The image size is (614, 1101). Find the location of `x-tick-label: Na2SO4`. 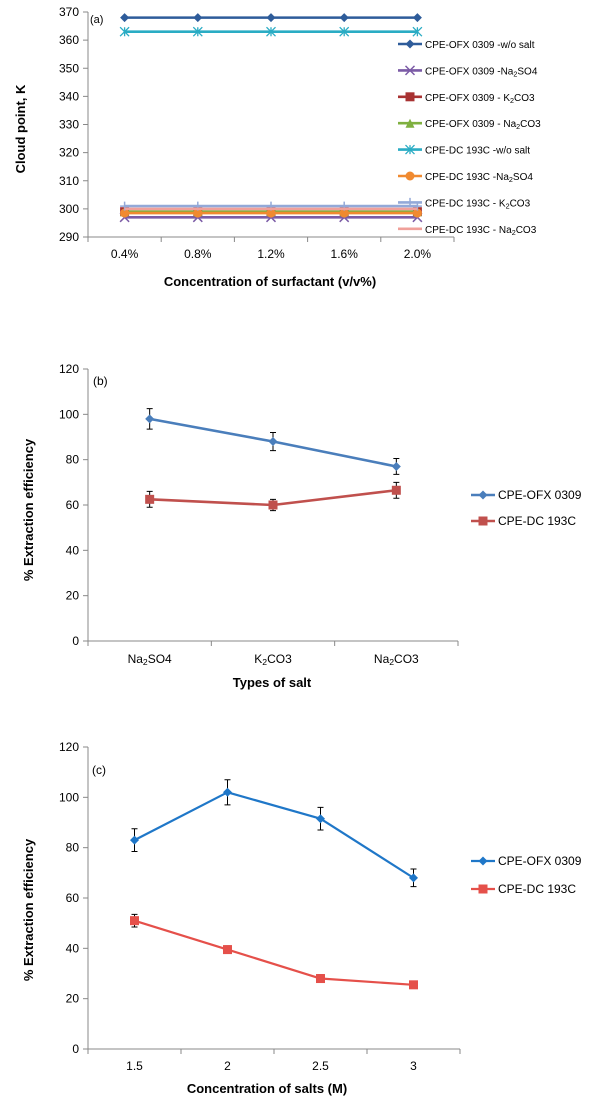

x-tick-label: Na2SO4 is located at coordinates (150, 659).